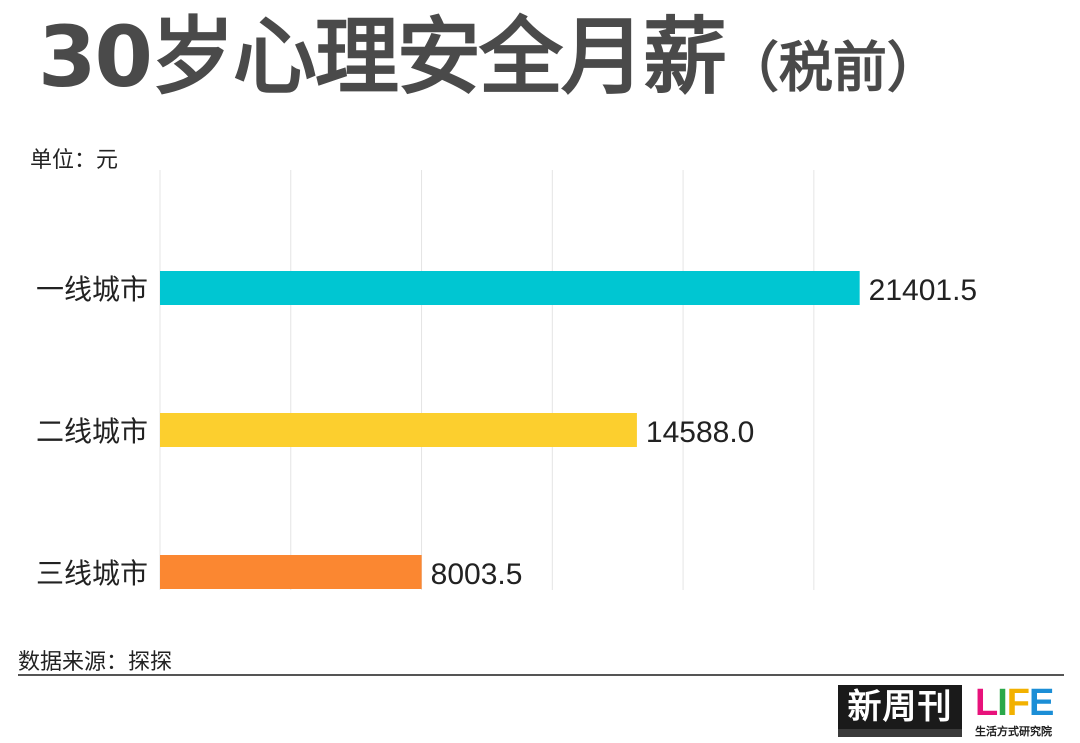  Describe the element at coordinates (1013, 731) in the screenshot. I see `life-logo-tagline: 生活方式研究院` at that location.